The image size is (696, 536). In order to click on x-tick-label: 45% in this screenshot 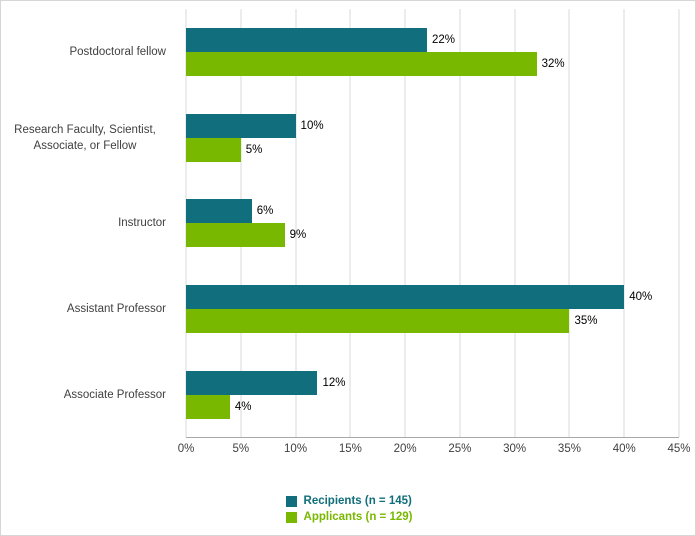, I will do `click(679, 449)`.